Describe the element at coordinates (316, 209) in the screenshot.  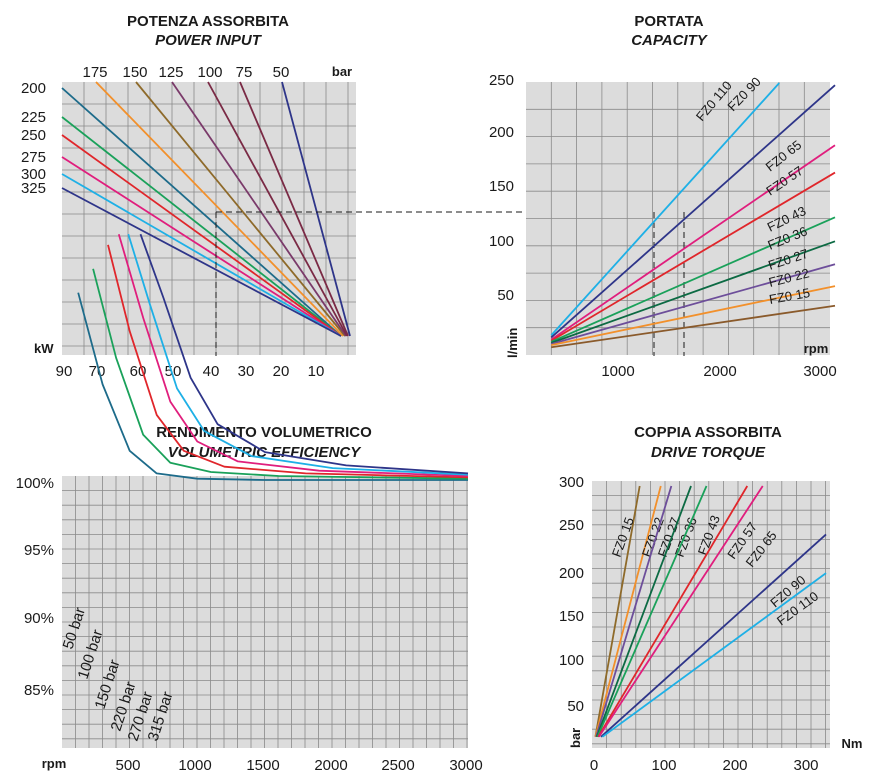
I see `power-series-50bar` at that location.